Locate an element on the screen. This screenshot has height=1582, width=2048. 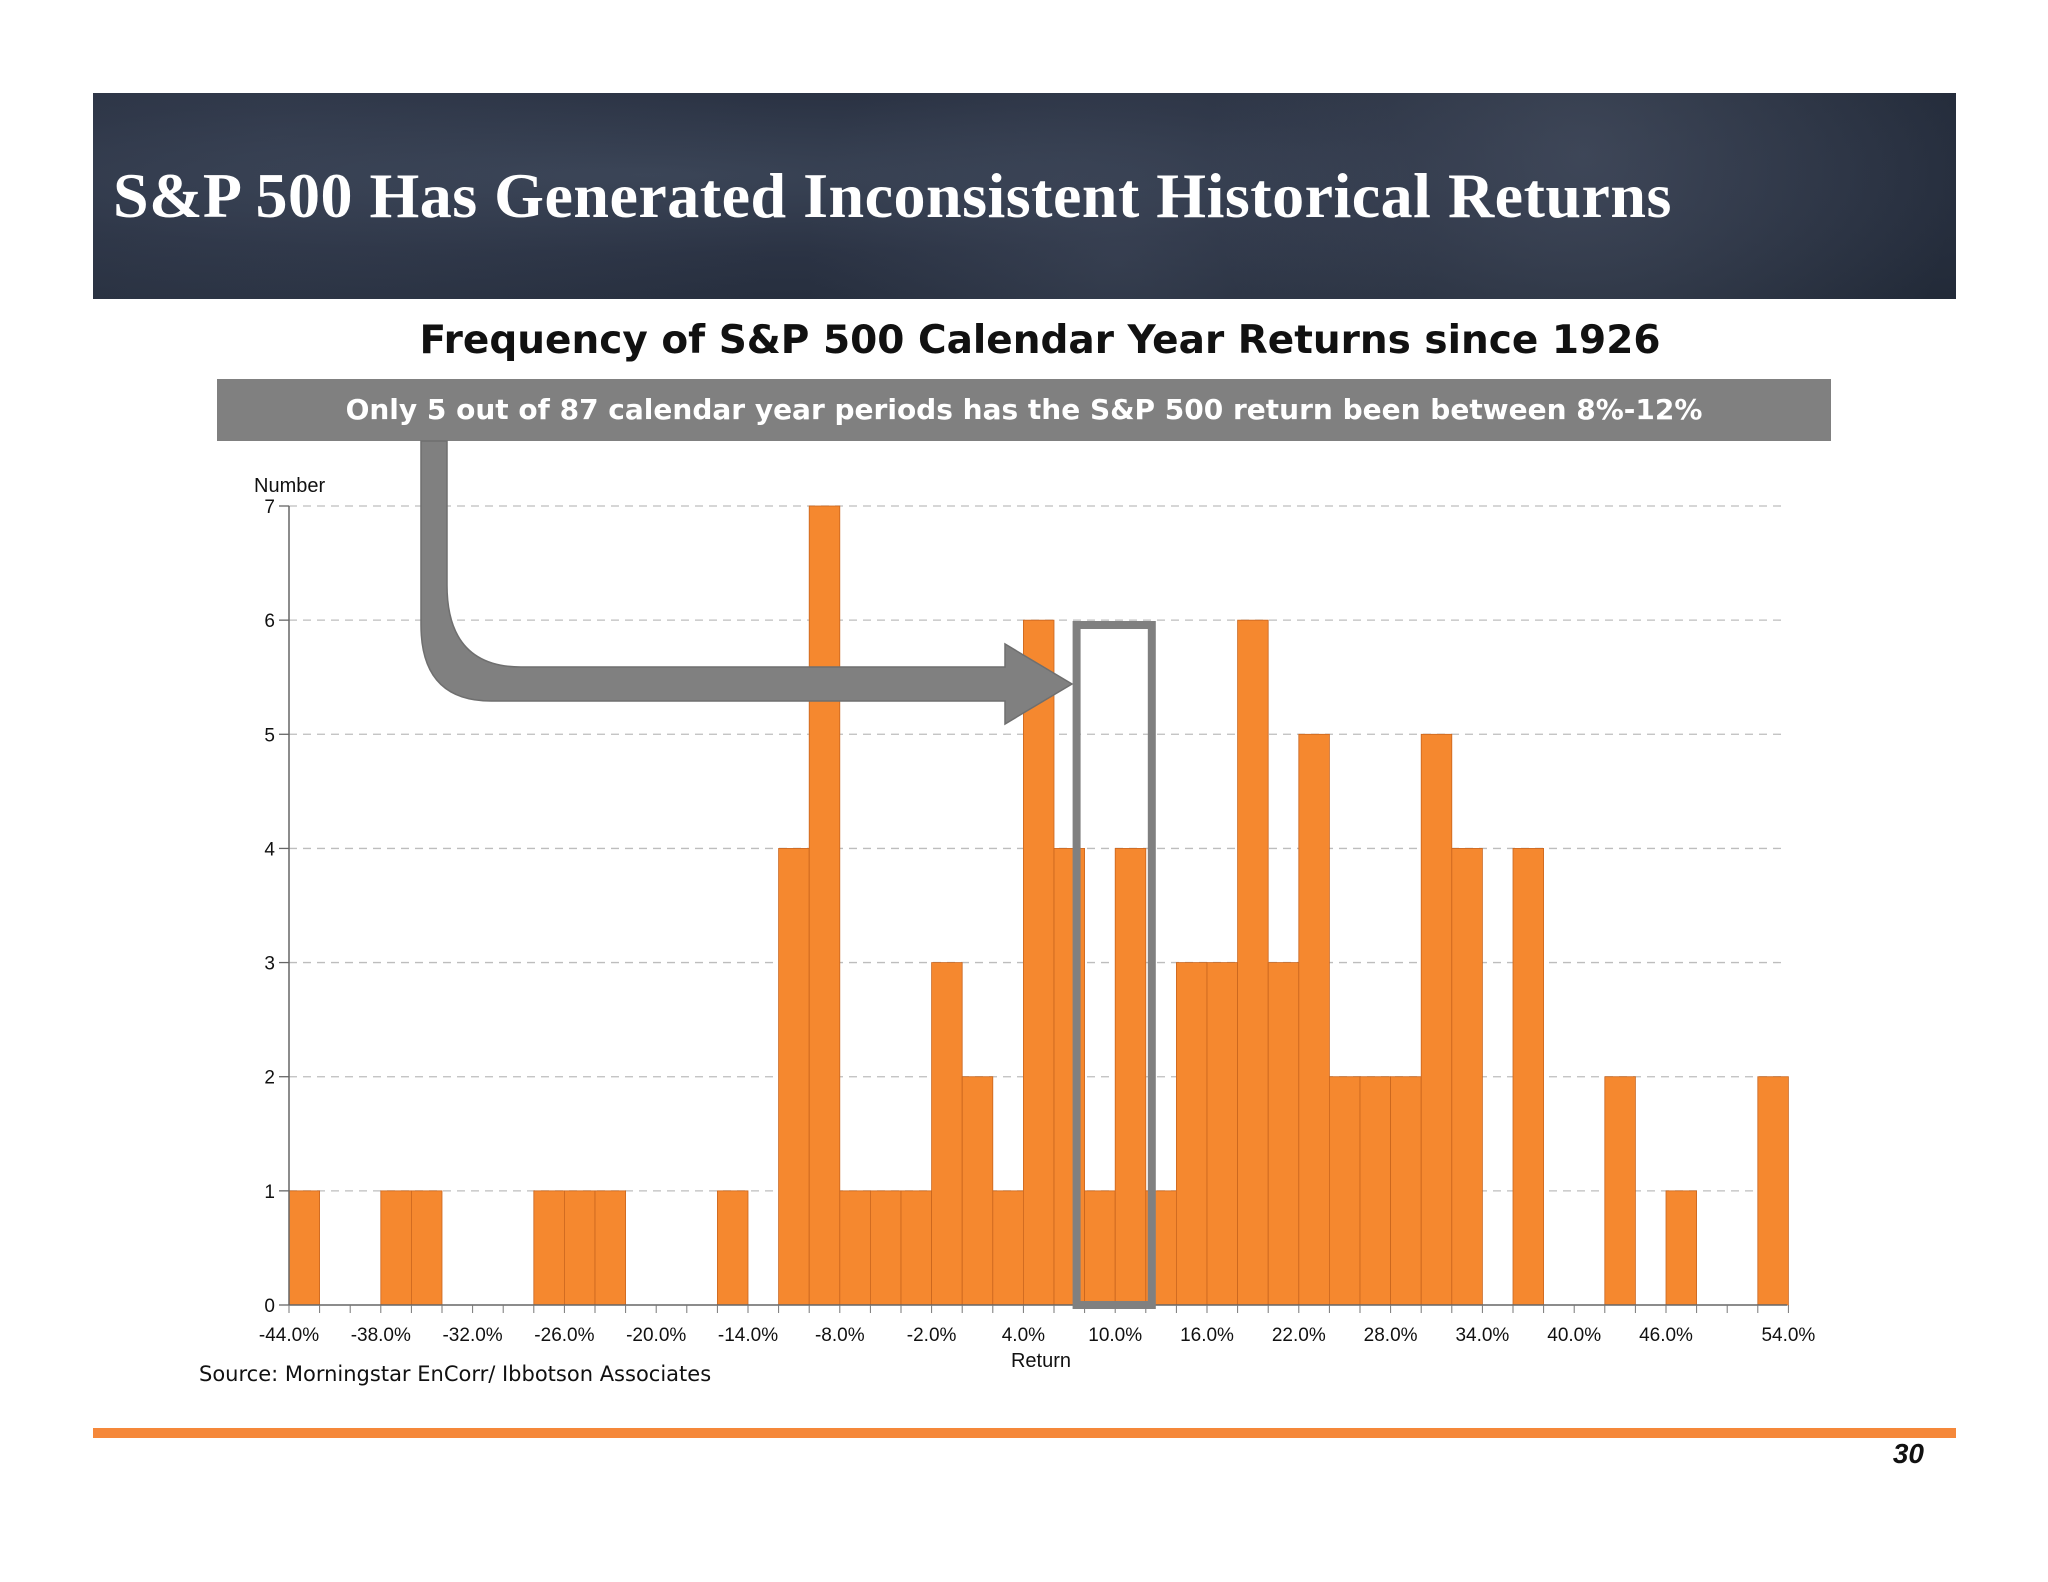
x-tick-label: 46.0% is located at coordinates (1666, 1335).